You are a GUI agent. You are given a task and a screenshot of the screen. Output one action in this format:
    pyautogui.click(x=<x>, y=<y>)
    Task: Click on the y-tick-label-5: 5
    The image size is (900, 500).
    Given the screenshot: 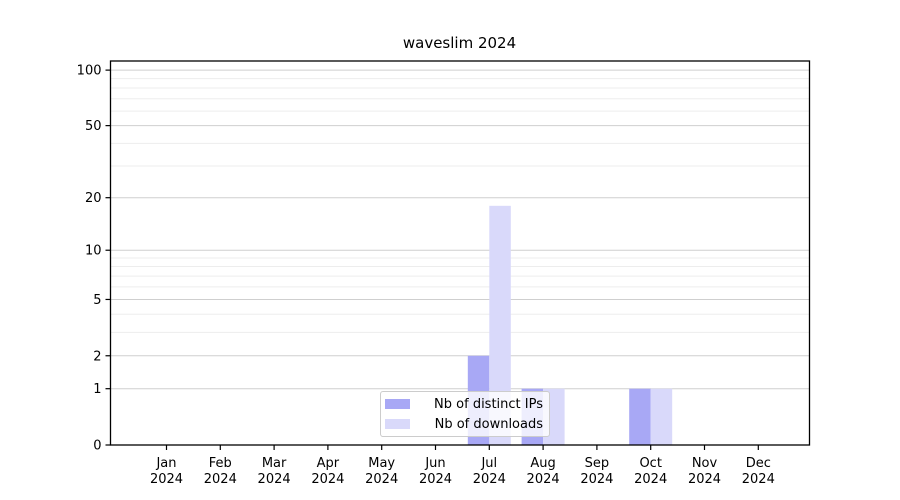 What is the action you would take?
    pyautogui.click(x=97, y=300)
    